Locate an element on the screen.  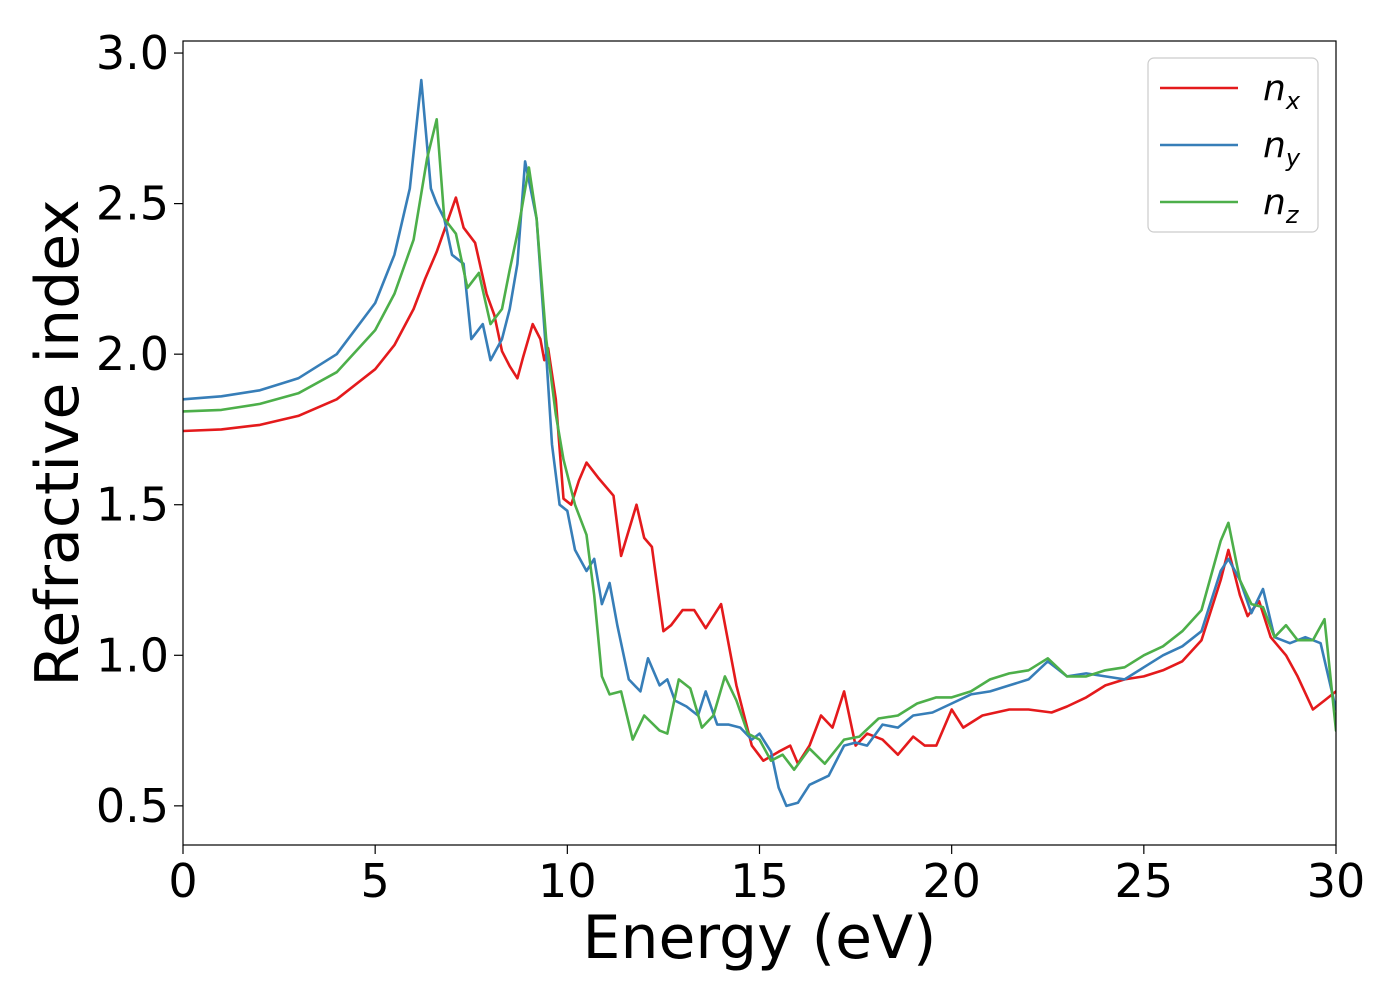
y-axis-label: Refractive index is located at coordinates (58, 442).